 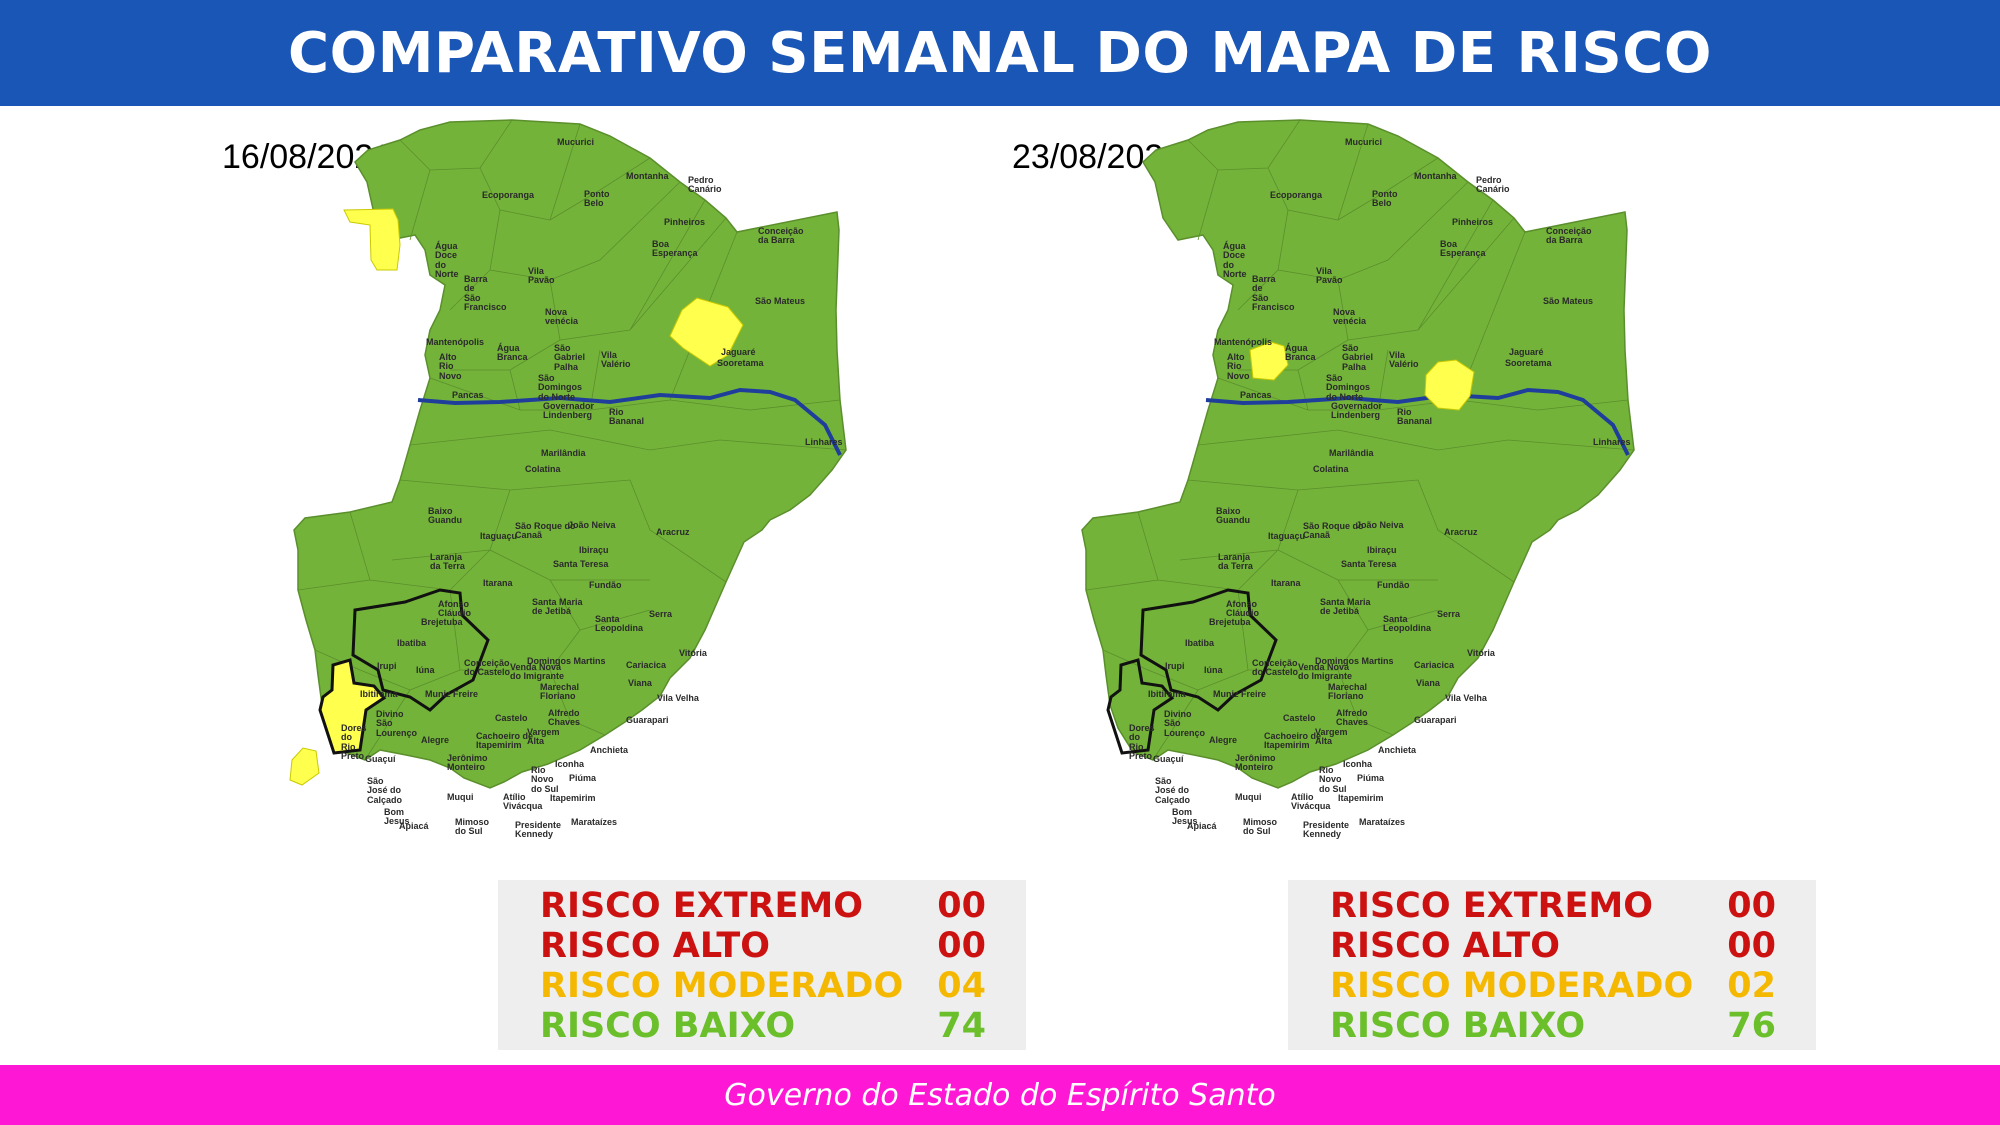 I want to click on municipality-label-barra-sao-francisco: Barra de São Francisco, so click(x=1273, y=293).